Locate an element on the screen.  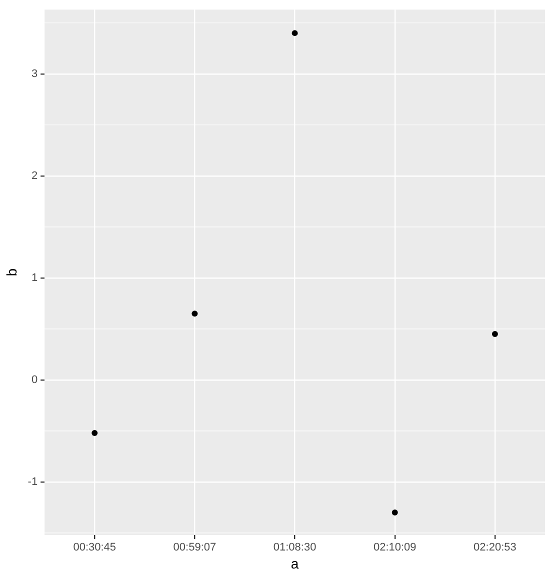
y-tick-label: 3 is located at coordinates (34, 74).